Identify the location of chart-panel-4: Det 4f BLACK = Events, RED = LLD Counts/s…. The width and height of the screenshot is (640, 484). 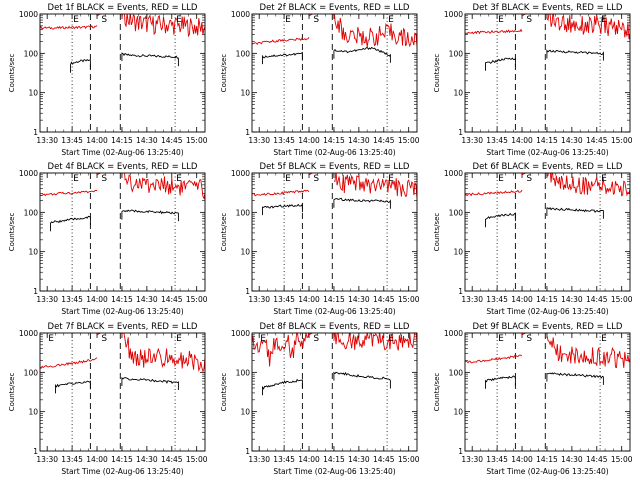
(108, 239).